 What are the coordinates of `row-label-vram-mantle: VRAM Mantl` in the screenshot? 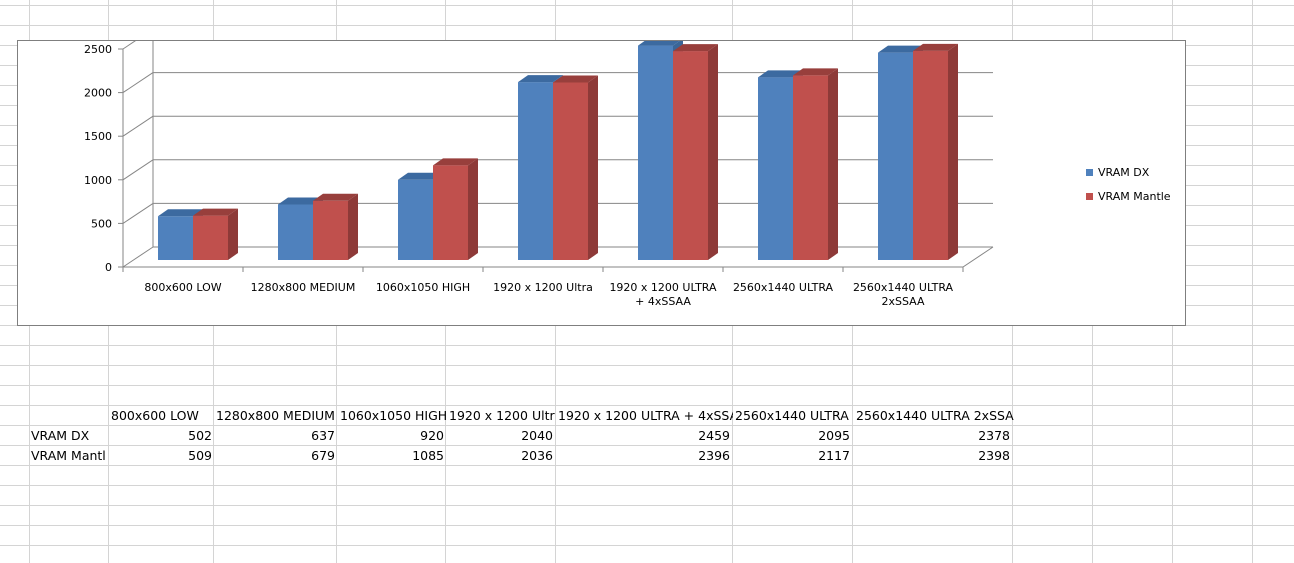 It's located at (68, 455).